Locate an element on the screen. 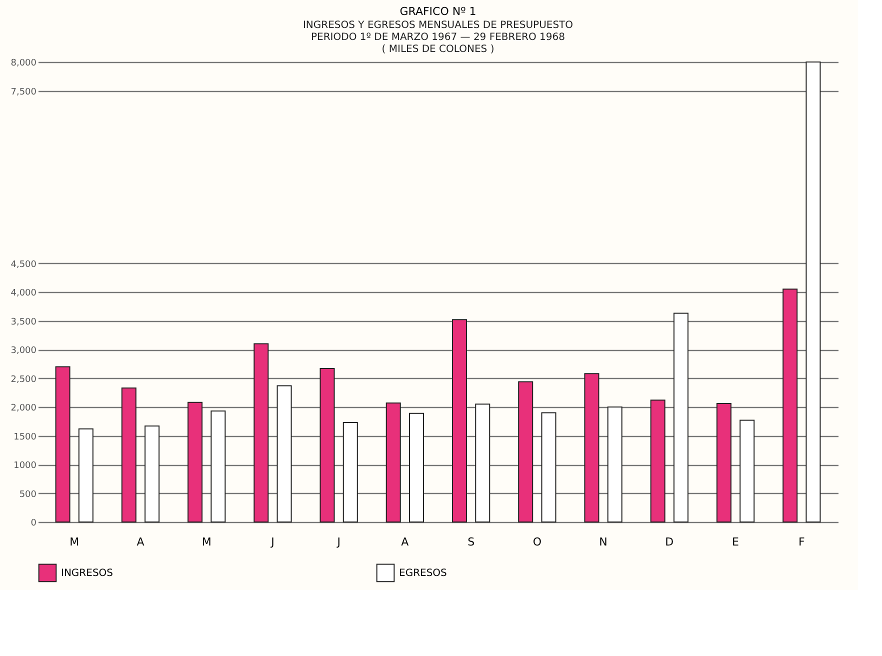 The width and height of the screenshot is (882, 656). y-tick-label: 0 is located at coordinates (33, 523).